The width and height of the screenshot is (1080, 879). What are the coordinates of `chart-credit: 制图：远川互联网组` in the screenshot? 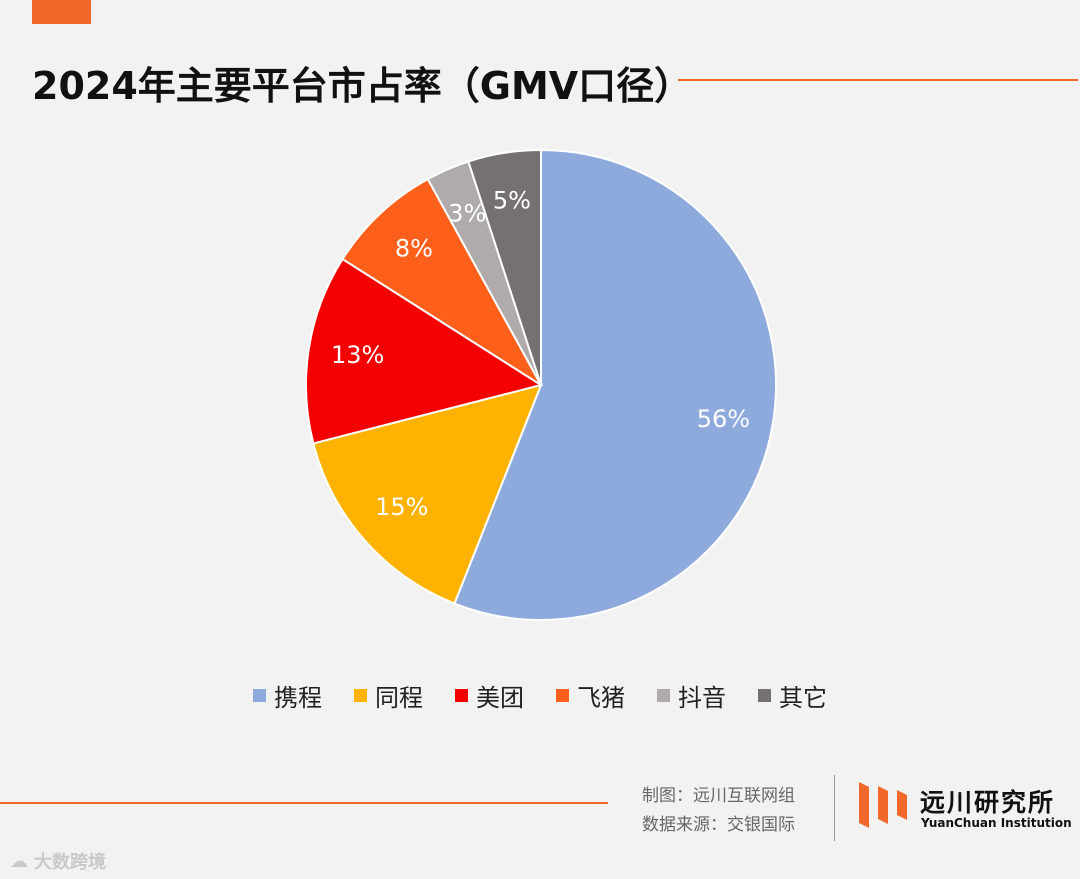 It's located at (718, 796).